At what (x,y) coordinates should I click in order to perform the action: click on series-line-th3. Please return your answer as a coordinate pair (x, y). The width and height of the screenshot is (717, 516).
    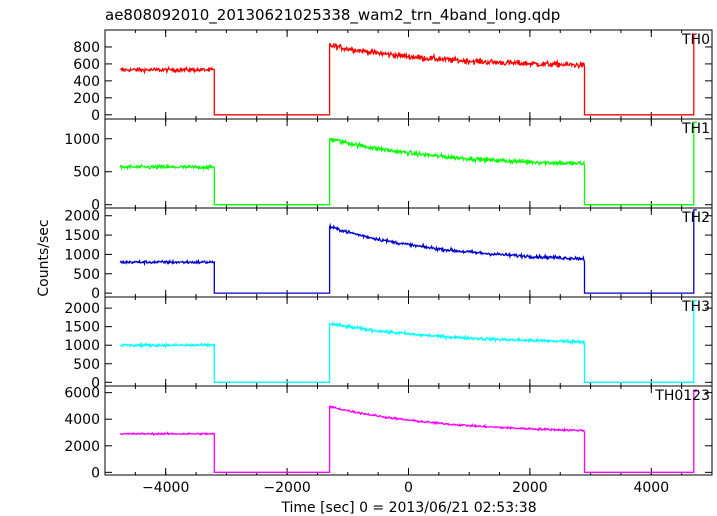
    Looking at the image, I should click on (408, 341).